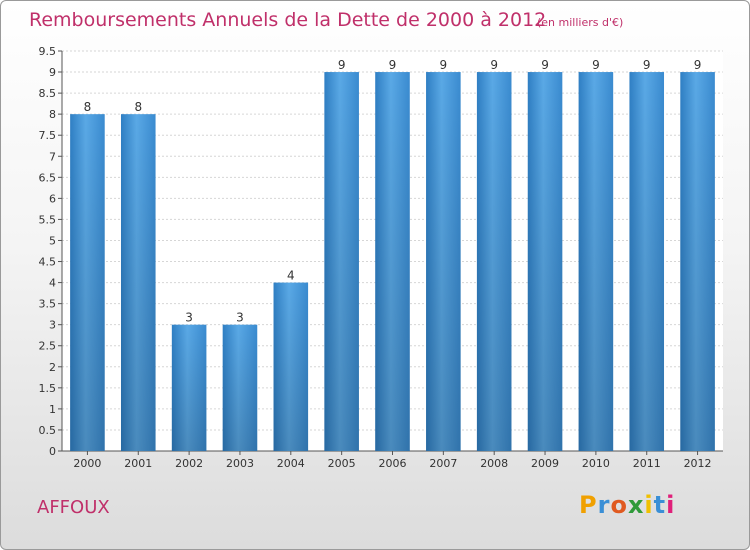  What do you see at coordinates (189, 463) in the screenshot?
I see `x-tick-label: 2002` at bounding box center [189, 463].